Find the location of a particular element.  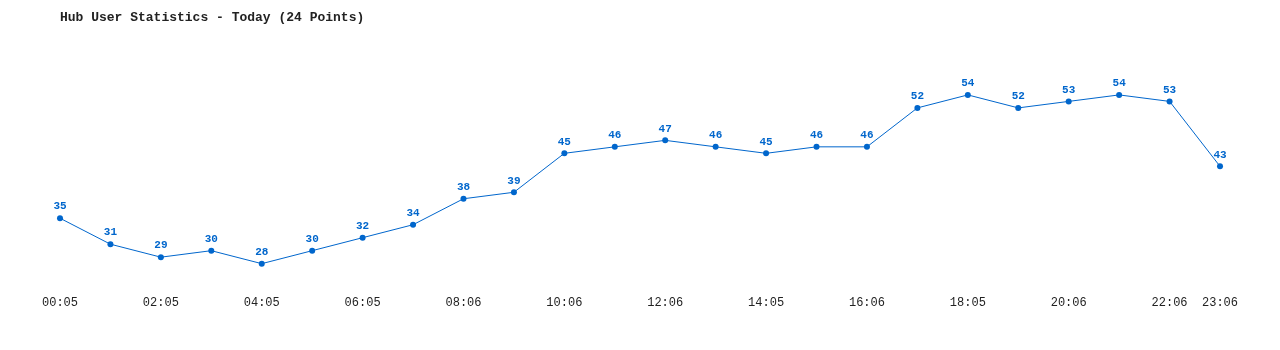

data-label: 31 is located at coordinates (110, 232).